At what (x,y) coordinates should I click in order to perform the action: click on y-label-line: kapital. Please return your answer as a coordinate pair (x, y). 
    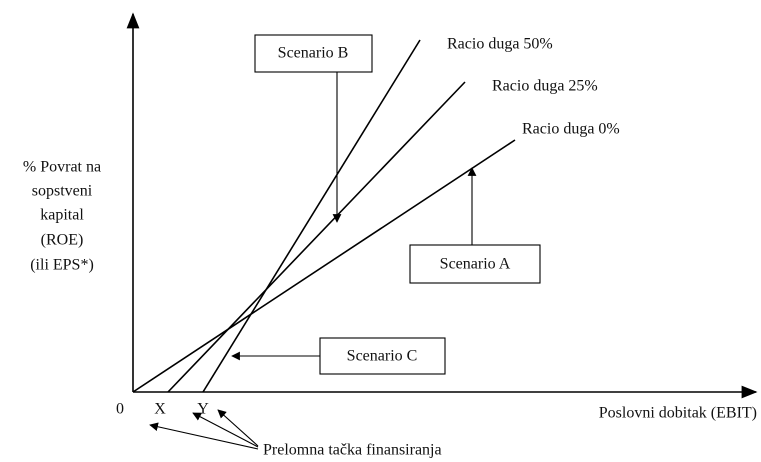
    Looking at the image, I should click on (62, 215).